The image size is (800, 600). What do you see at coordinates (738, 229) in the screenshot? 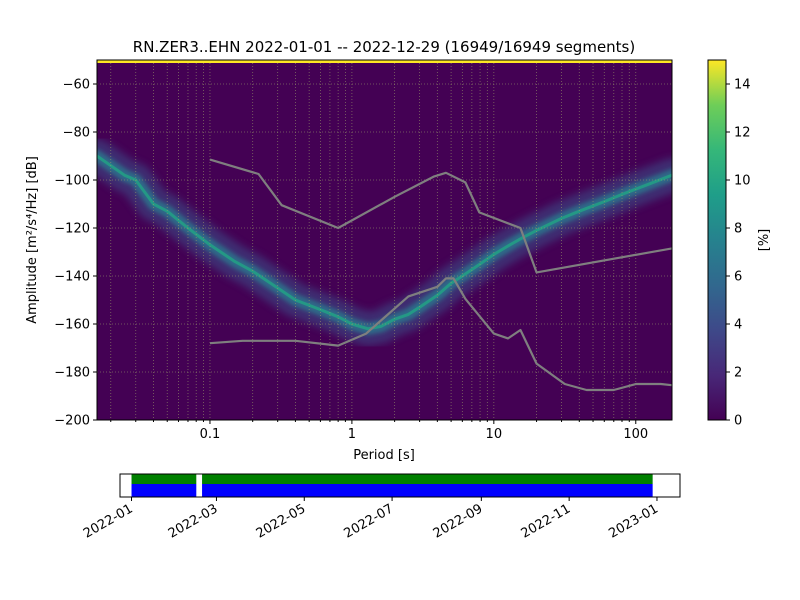
I see `colorbar-tick-label: 8` at bounding box center [738, 229].